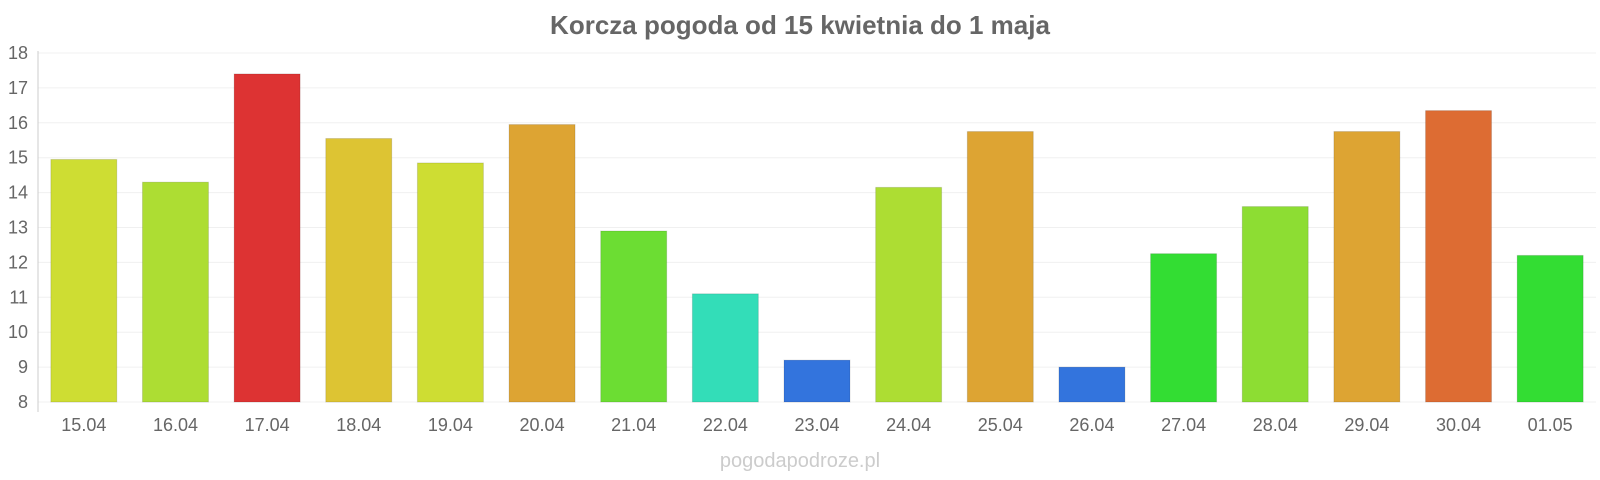 The height and width of the screenshot is (480, 1600). What do you see at coordinates (725, 348) in the screenshot?
I see `bar-22.04` at bounding box center [725, 348].